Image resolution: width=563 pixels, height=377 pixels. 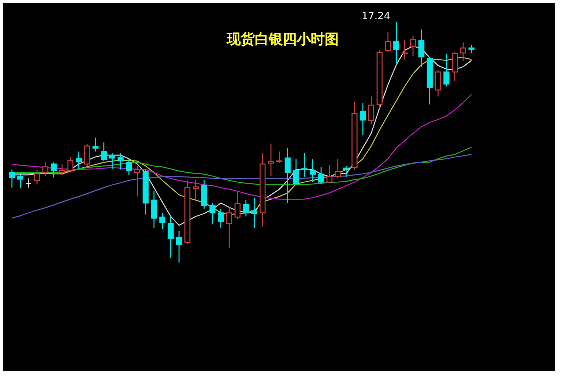 What do you see at coordinates (376, 16) in the screenshot?
I see `annotation: 17.24` at bounding box center [376, 16].